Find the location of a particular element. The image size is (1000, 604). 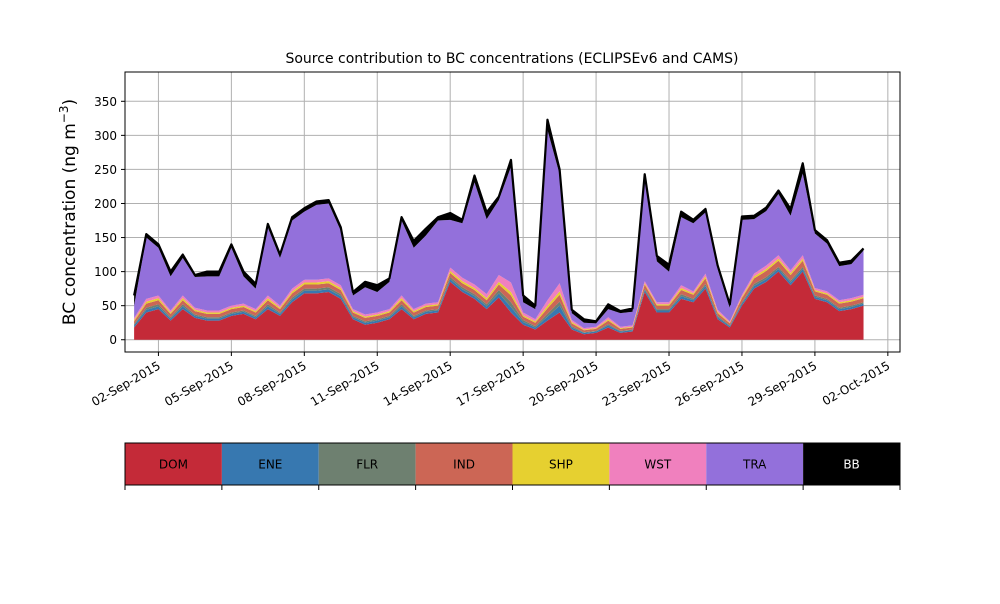

y-tick-label: 250 is located at coordinates (105, 170).